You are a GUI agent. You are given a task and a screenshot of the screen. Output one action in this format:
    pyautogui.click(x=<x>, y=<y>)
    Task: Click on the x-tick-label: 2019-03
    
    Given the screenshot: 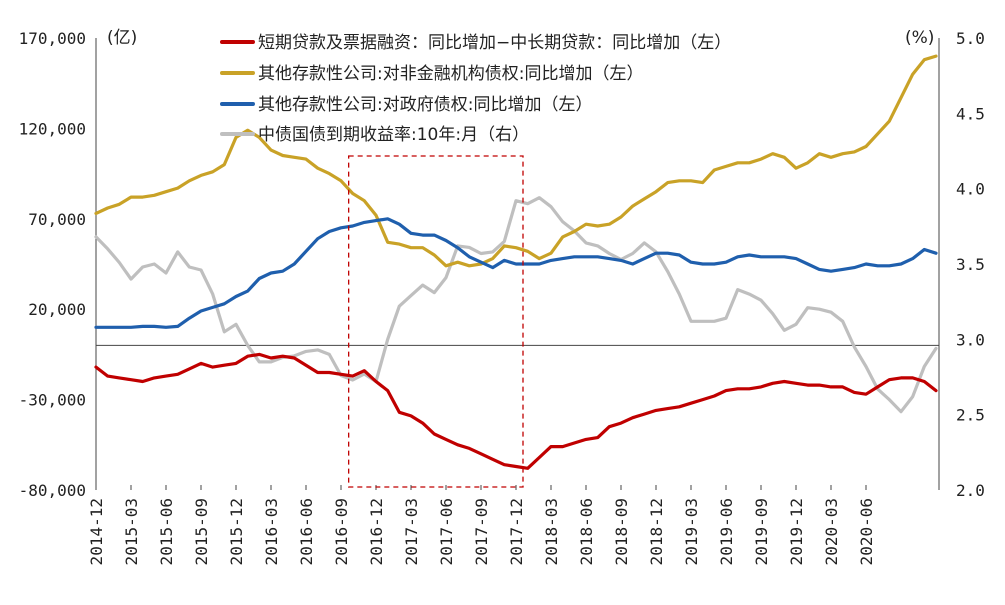 What is the action you would take?
    pyautogui.click(x=691, y=531)
    